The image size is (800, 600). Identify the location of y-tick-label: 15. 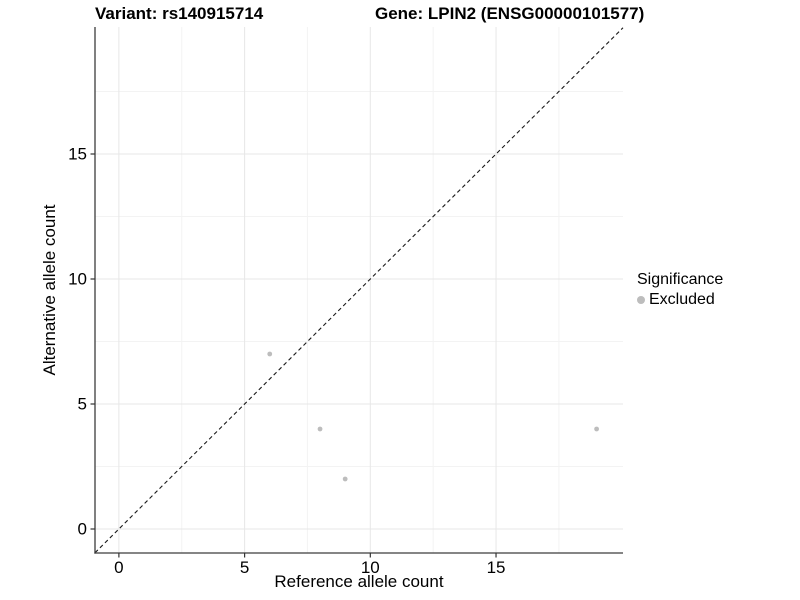
(77, 154).